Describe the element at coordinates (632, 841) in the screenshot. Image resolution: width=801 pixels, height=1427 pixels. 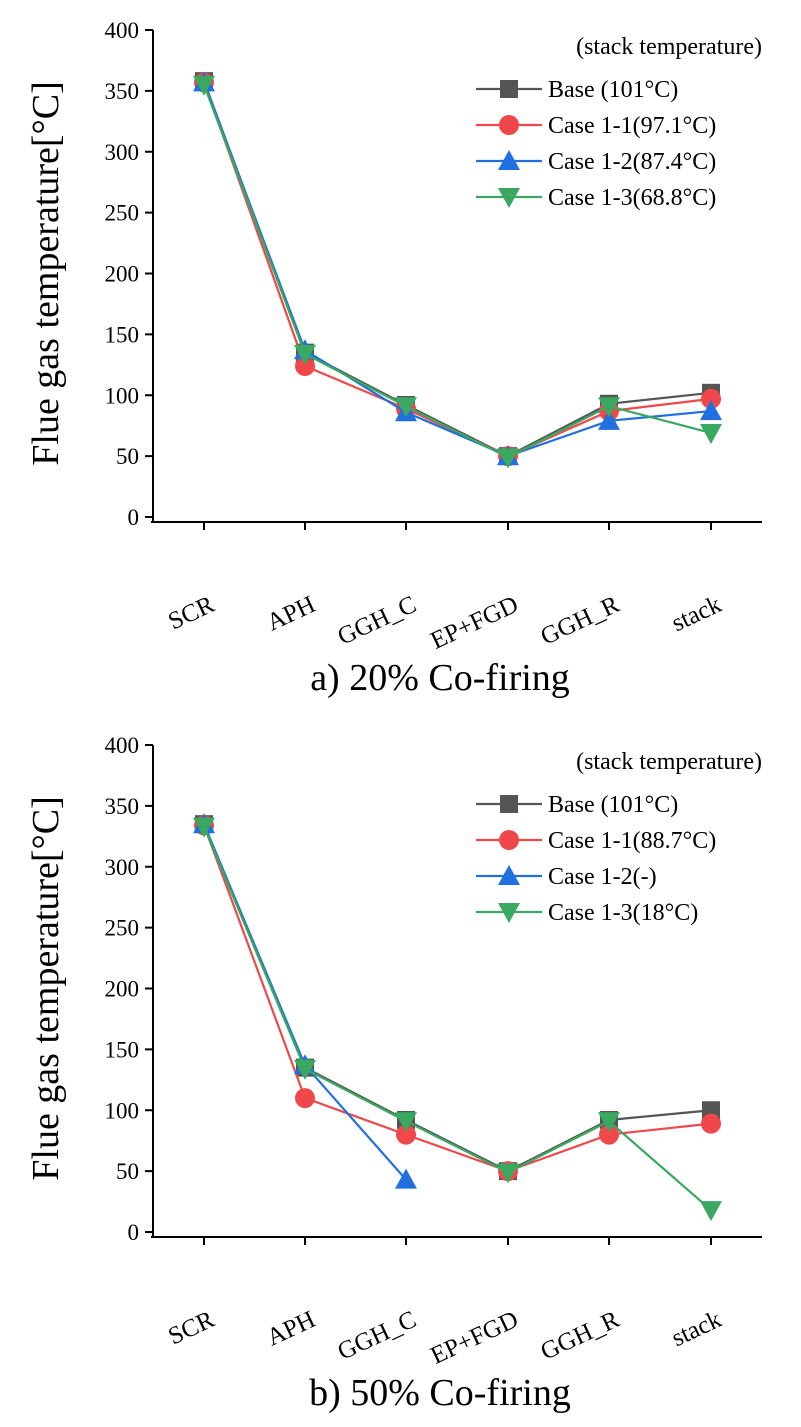
I see `legend-label: Case 1-1(88.7°C)` at that location.